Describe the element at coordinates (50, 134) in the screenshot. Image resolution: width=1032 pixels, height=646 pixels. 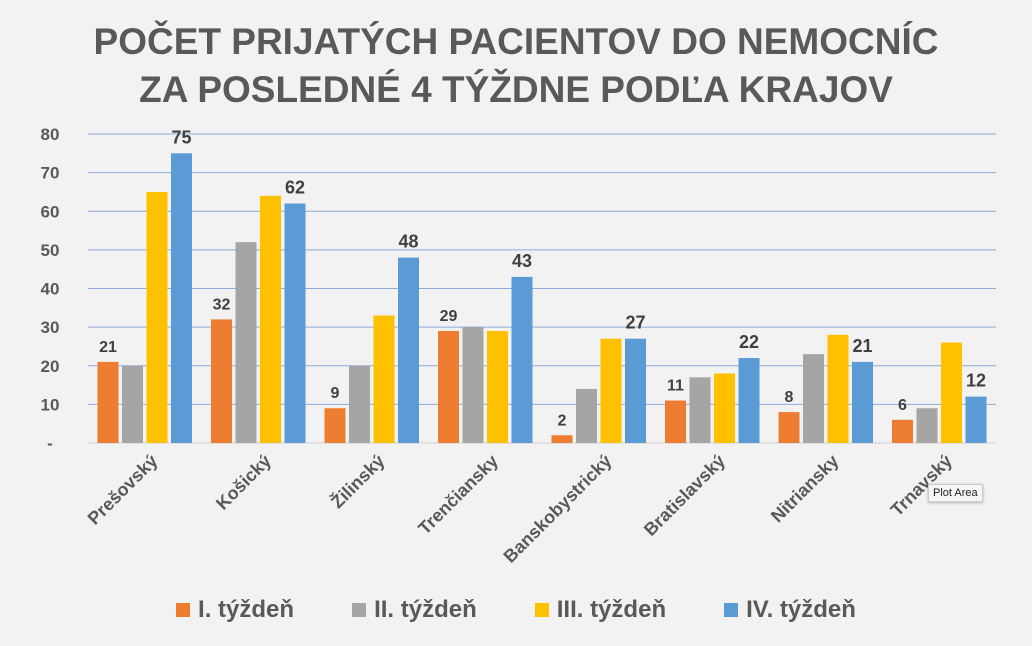
I see `y-tick-label: 80` at that location.